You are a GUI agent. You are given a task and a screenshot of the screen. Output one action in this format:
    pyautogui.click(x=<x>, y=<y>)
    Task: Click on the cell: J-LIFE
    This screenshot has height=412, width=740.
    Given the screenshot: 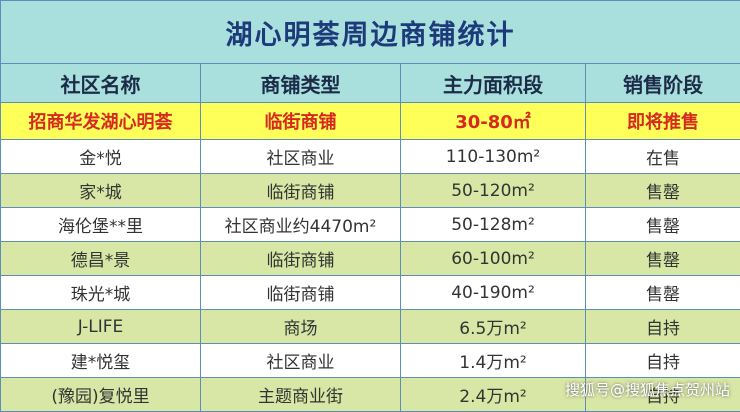 What is the action you would take?
    pyautogui.click(x=101, y=327)
    